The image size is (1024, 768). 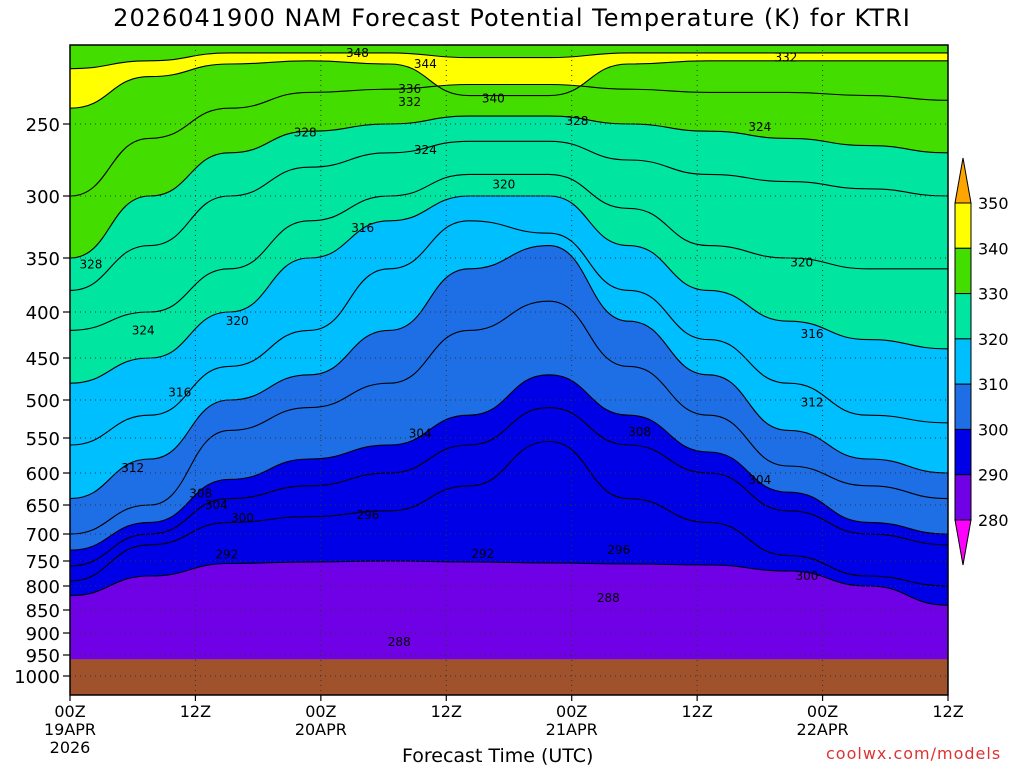 I want to click on colorbar-label: 290, so click(x=993, y=475).